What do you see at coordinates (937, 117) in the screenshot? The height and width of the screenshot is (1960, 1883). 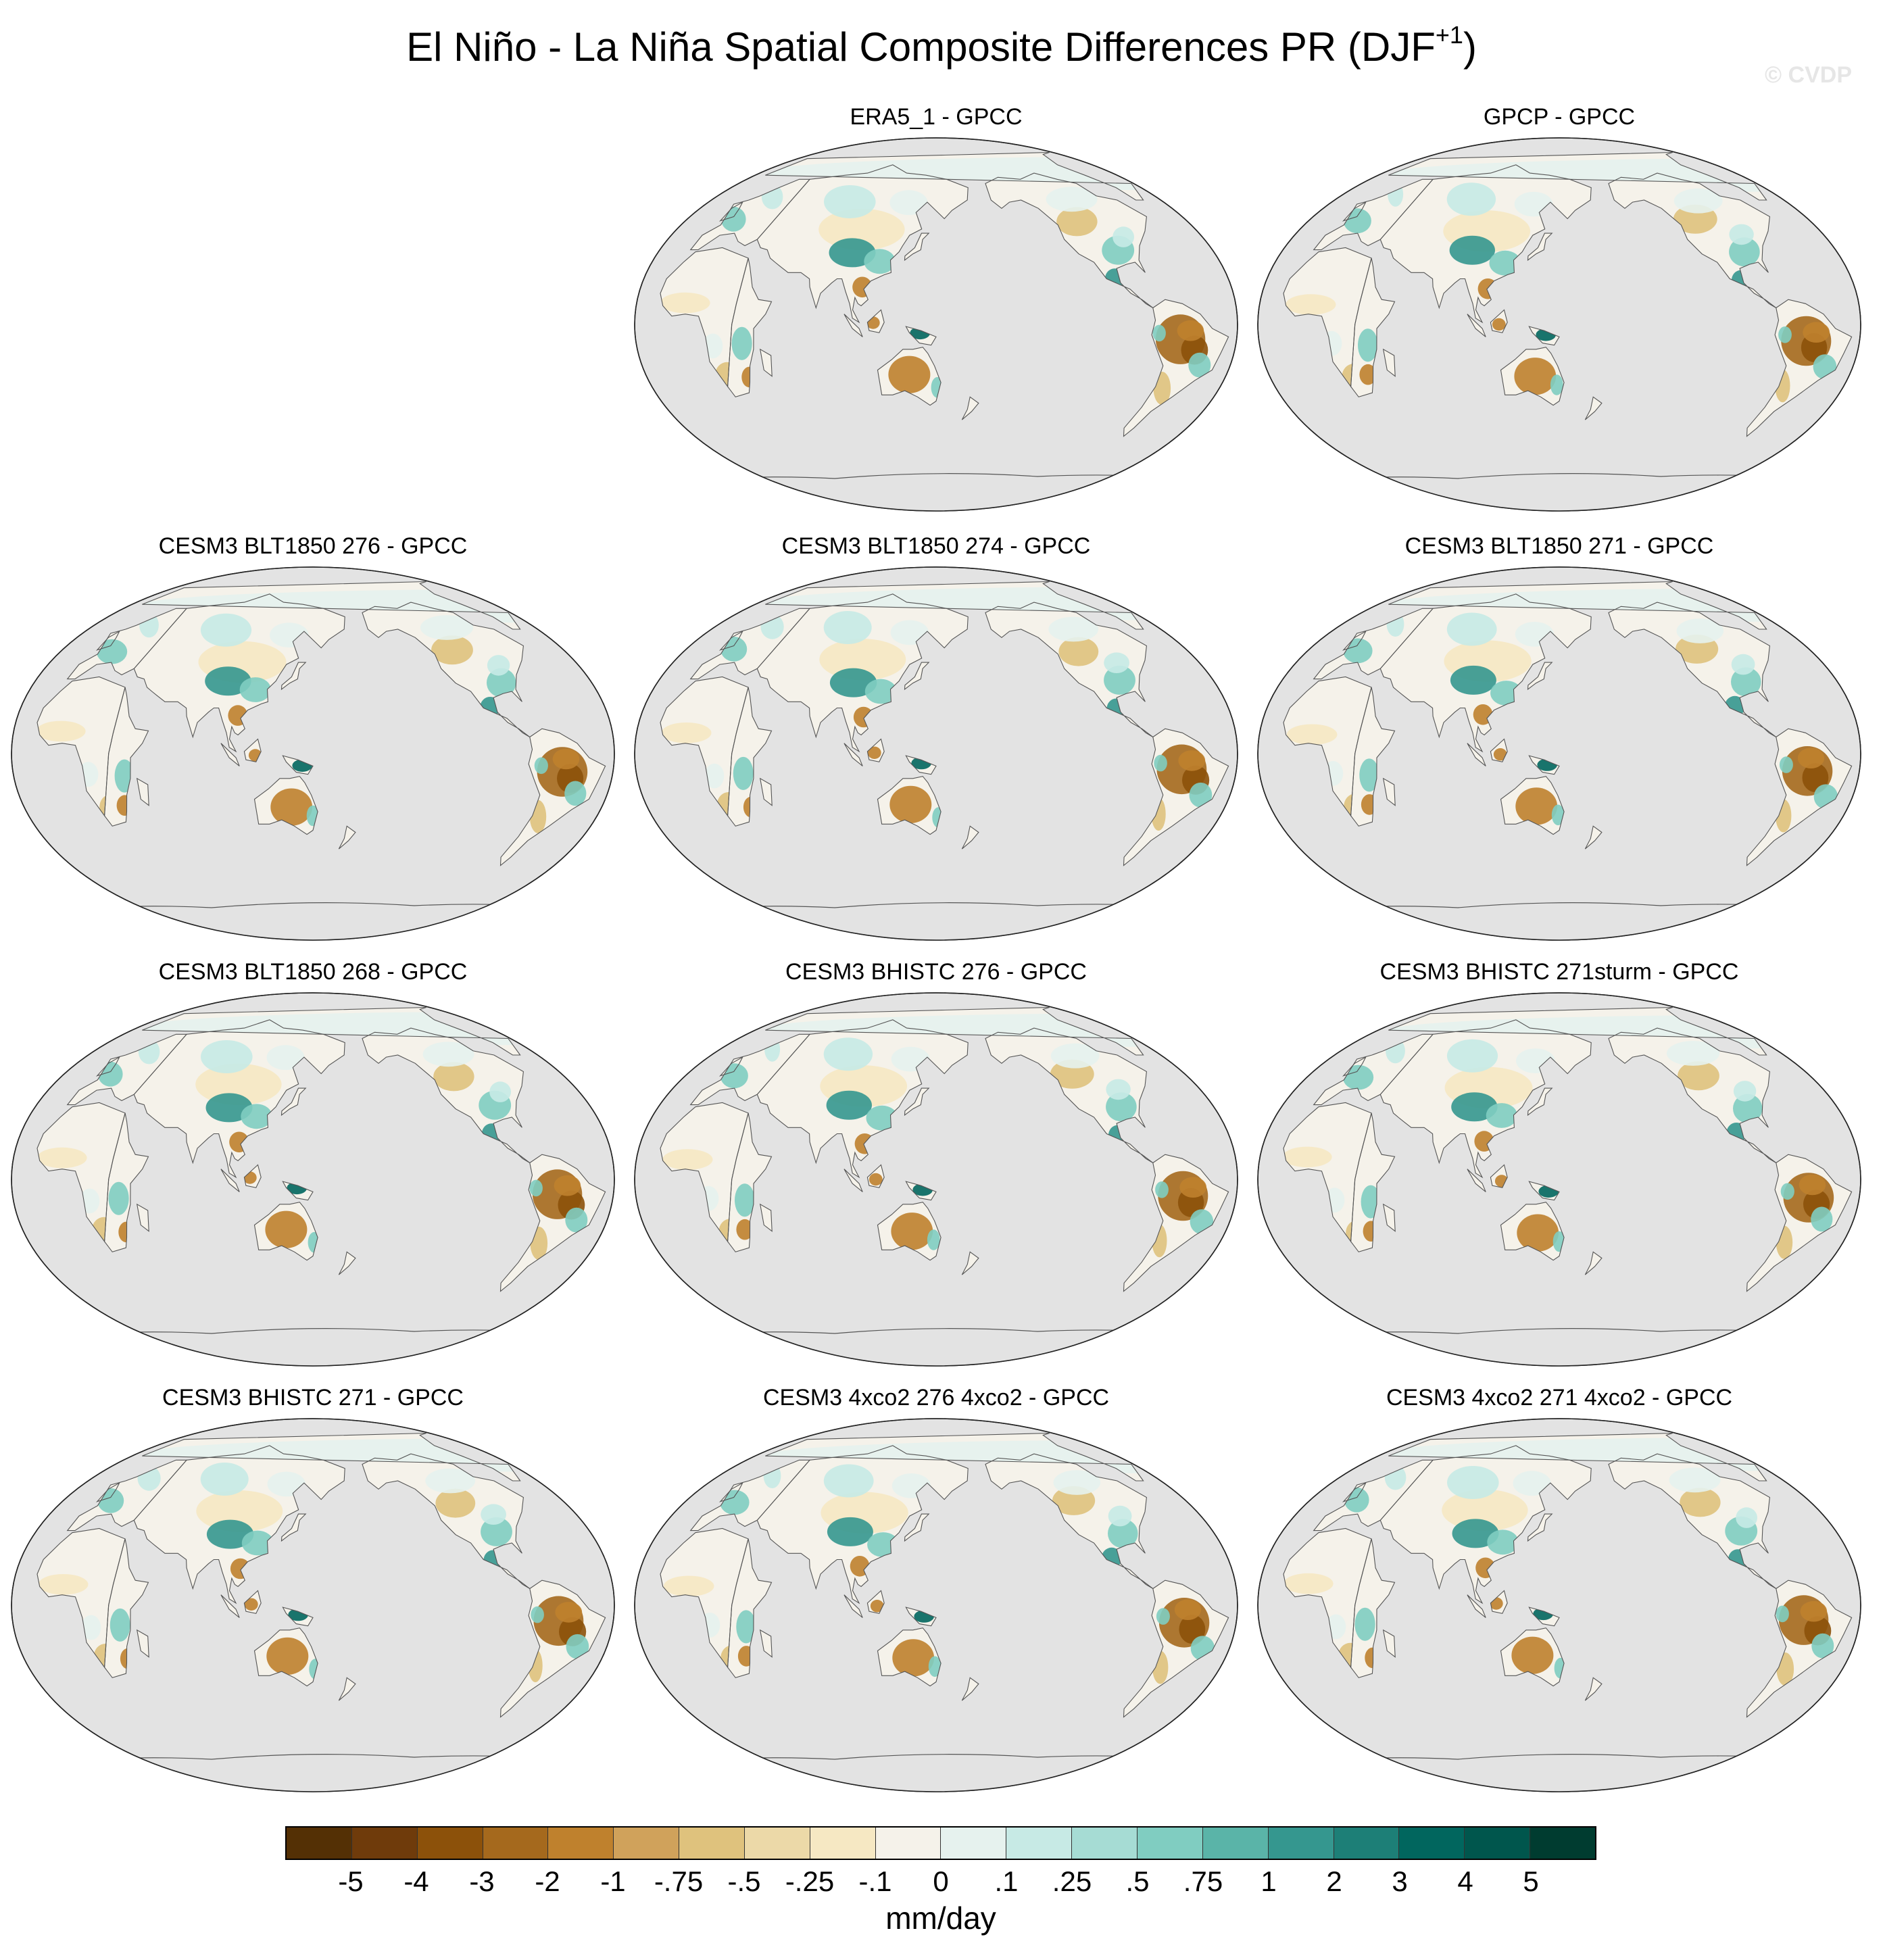 I see `panel-title: ERA5_1 - GPCC` at bounding box center [937, 117].